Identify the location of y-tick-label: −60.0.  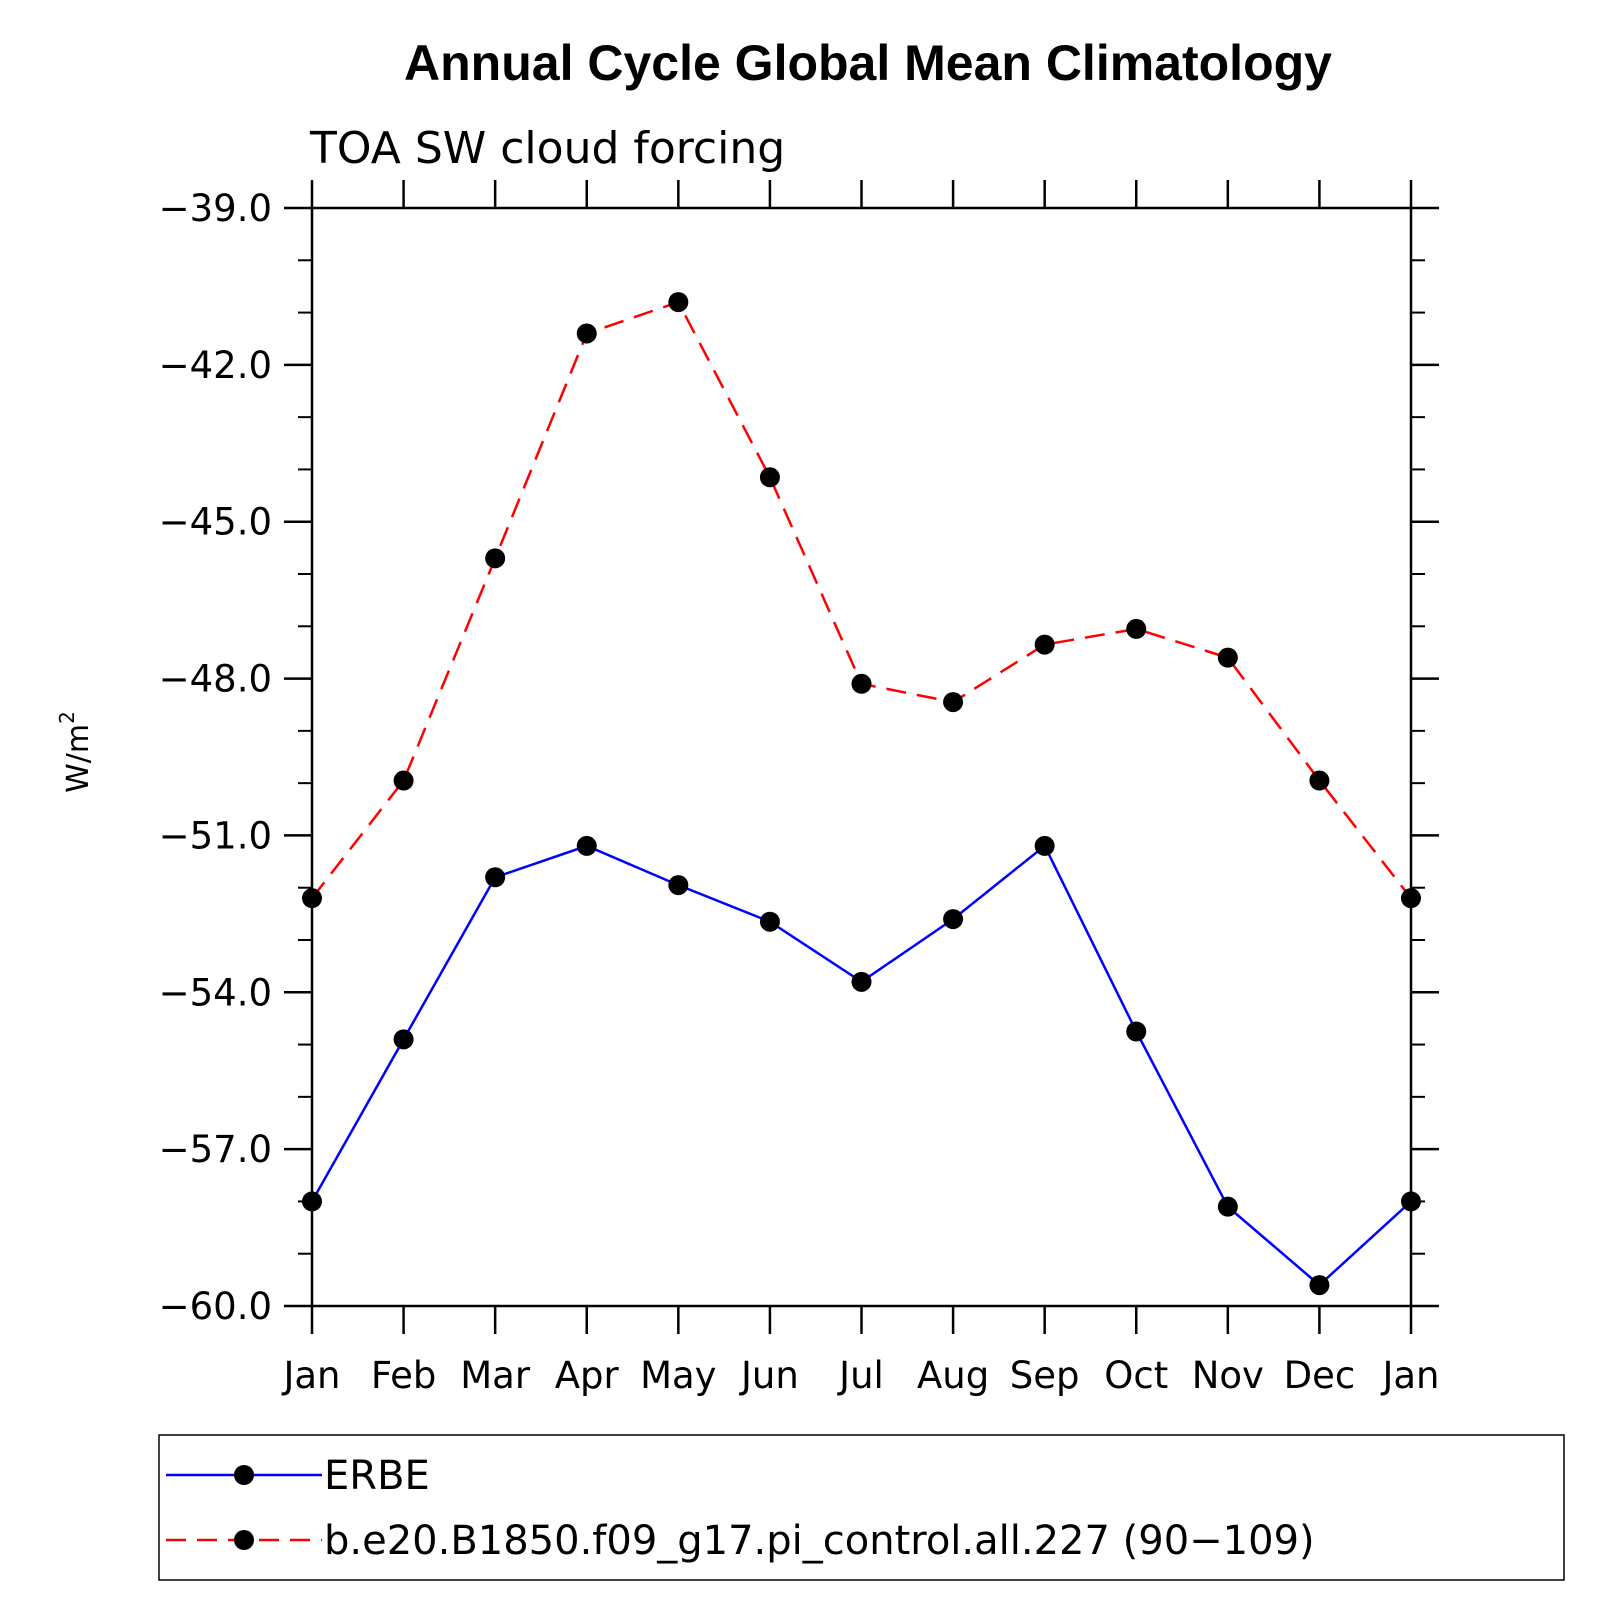
(215, 1306).